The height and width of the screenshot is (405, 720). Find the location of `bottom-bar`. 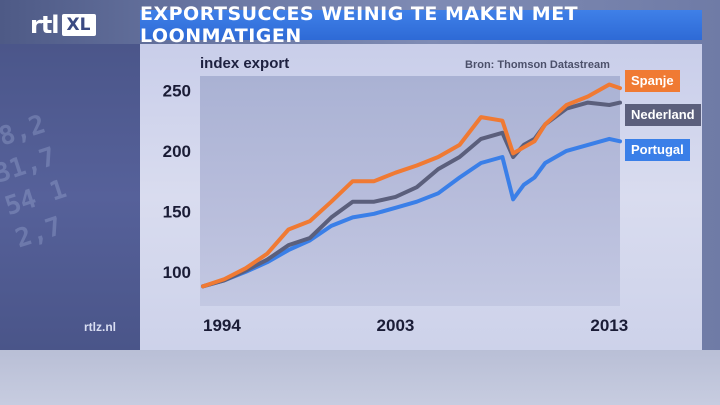

bottom-bar is located at coordinates (360, 377).